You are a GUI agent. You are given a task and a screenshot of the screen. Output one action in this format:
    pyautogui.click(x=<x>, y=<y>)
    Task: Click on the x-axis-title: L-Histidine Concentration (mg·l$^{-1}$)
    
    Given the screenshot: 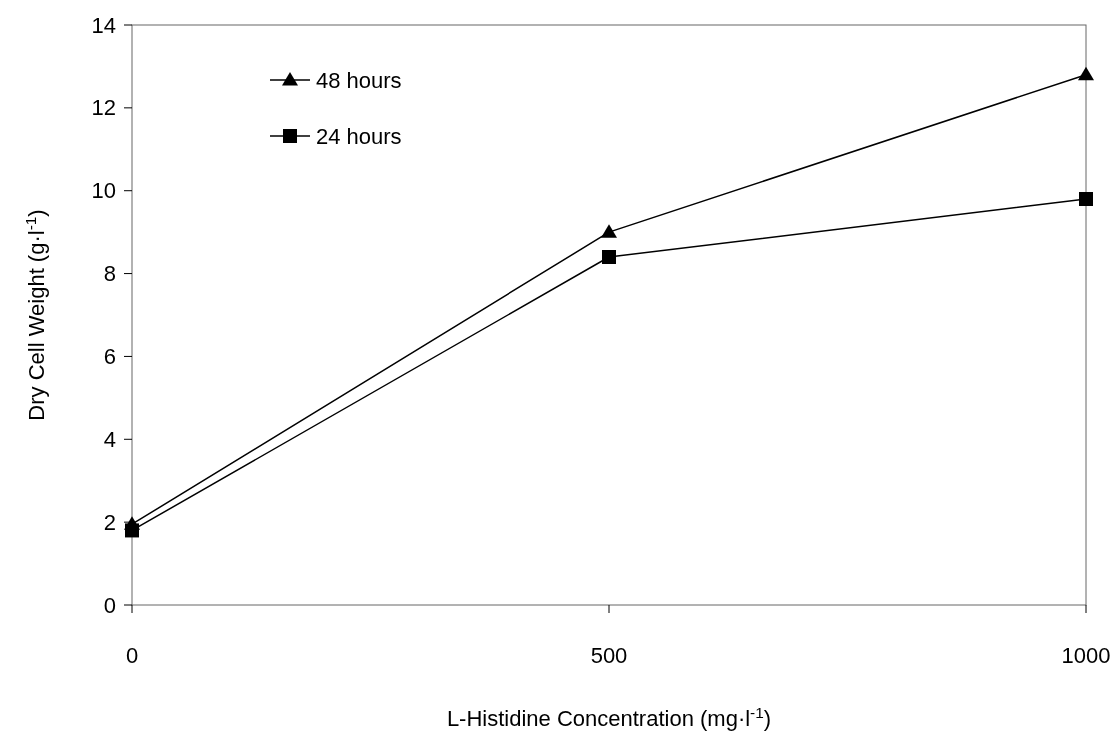 What is the action you would take?
    pyautogui.click(x=609, y=717)
    